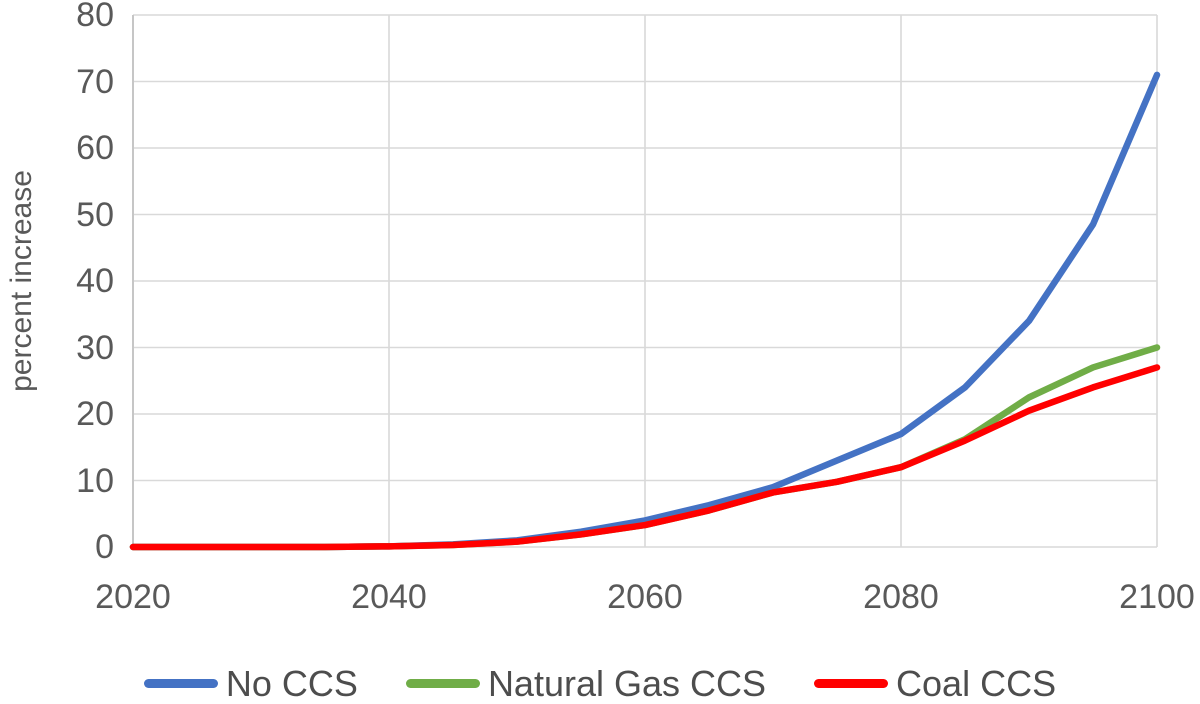  I want to click on x-tick-label: 2100, so click(1157, 597).